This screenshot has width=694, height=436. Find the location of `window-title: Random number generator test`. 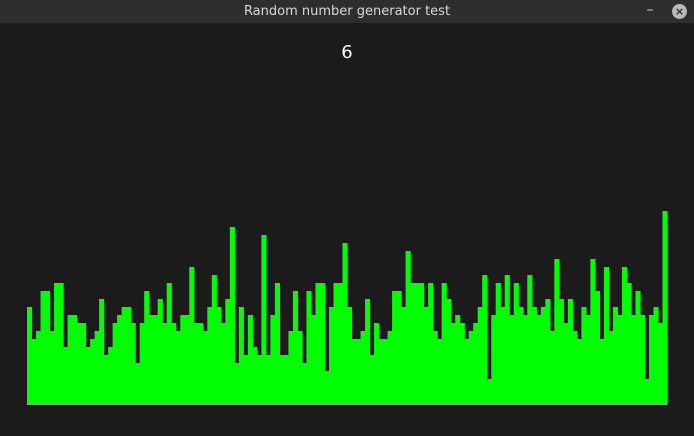

window-title: Random number generator test is located at coordinates (347, 11).